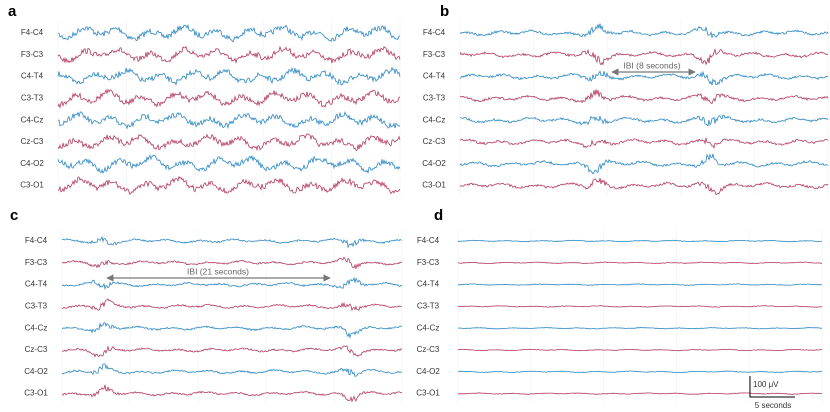  I want to click on scale-amplitude: 100 μV, so click(766, 384).